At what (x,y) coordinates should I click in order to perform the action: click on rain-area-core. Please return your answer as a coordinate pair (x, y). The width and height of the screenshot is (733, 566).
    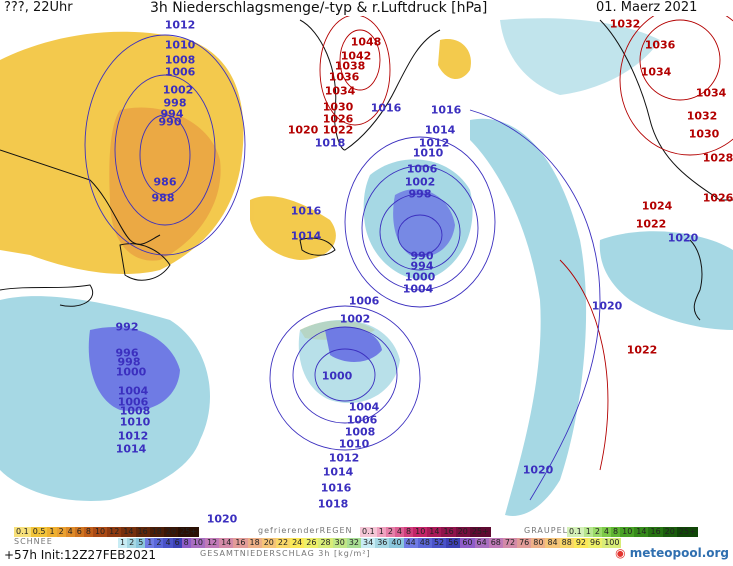
    Looking at the image, I should click on (165, 184).